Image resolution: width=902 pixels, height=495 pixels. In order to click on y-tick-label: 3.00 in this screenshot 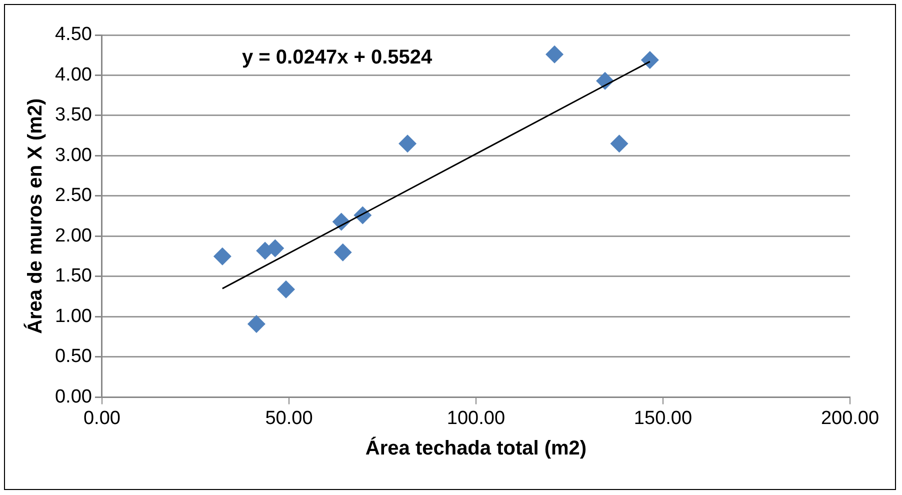, I will do `click(73, 155)`.